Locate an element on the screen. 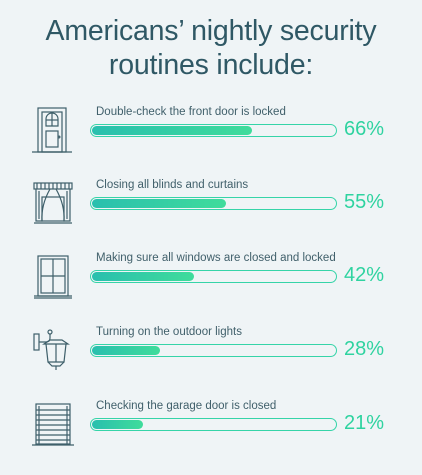 The image size is (422, 475). curtains-icon is located at coordinates (53, 203).